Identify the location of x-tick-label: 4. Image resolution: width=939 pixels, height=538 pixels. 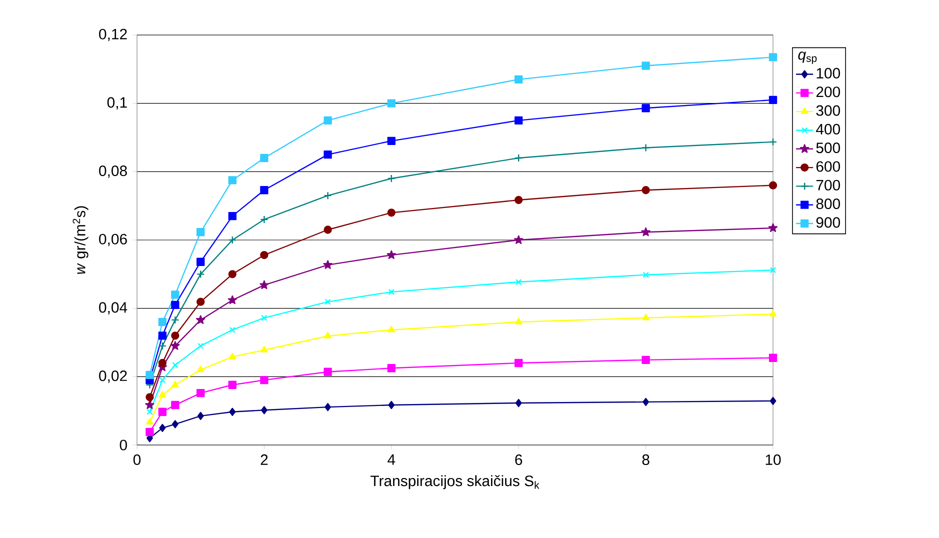
(392, 459).